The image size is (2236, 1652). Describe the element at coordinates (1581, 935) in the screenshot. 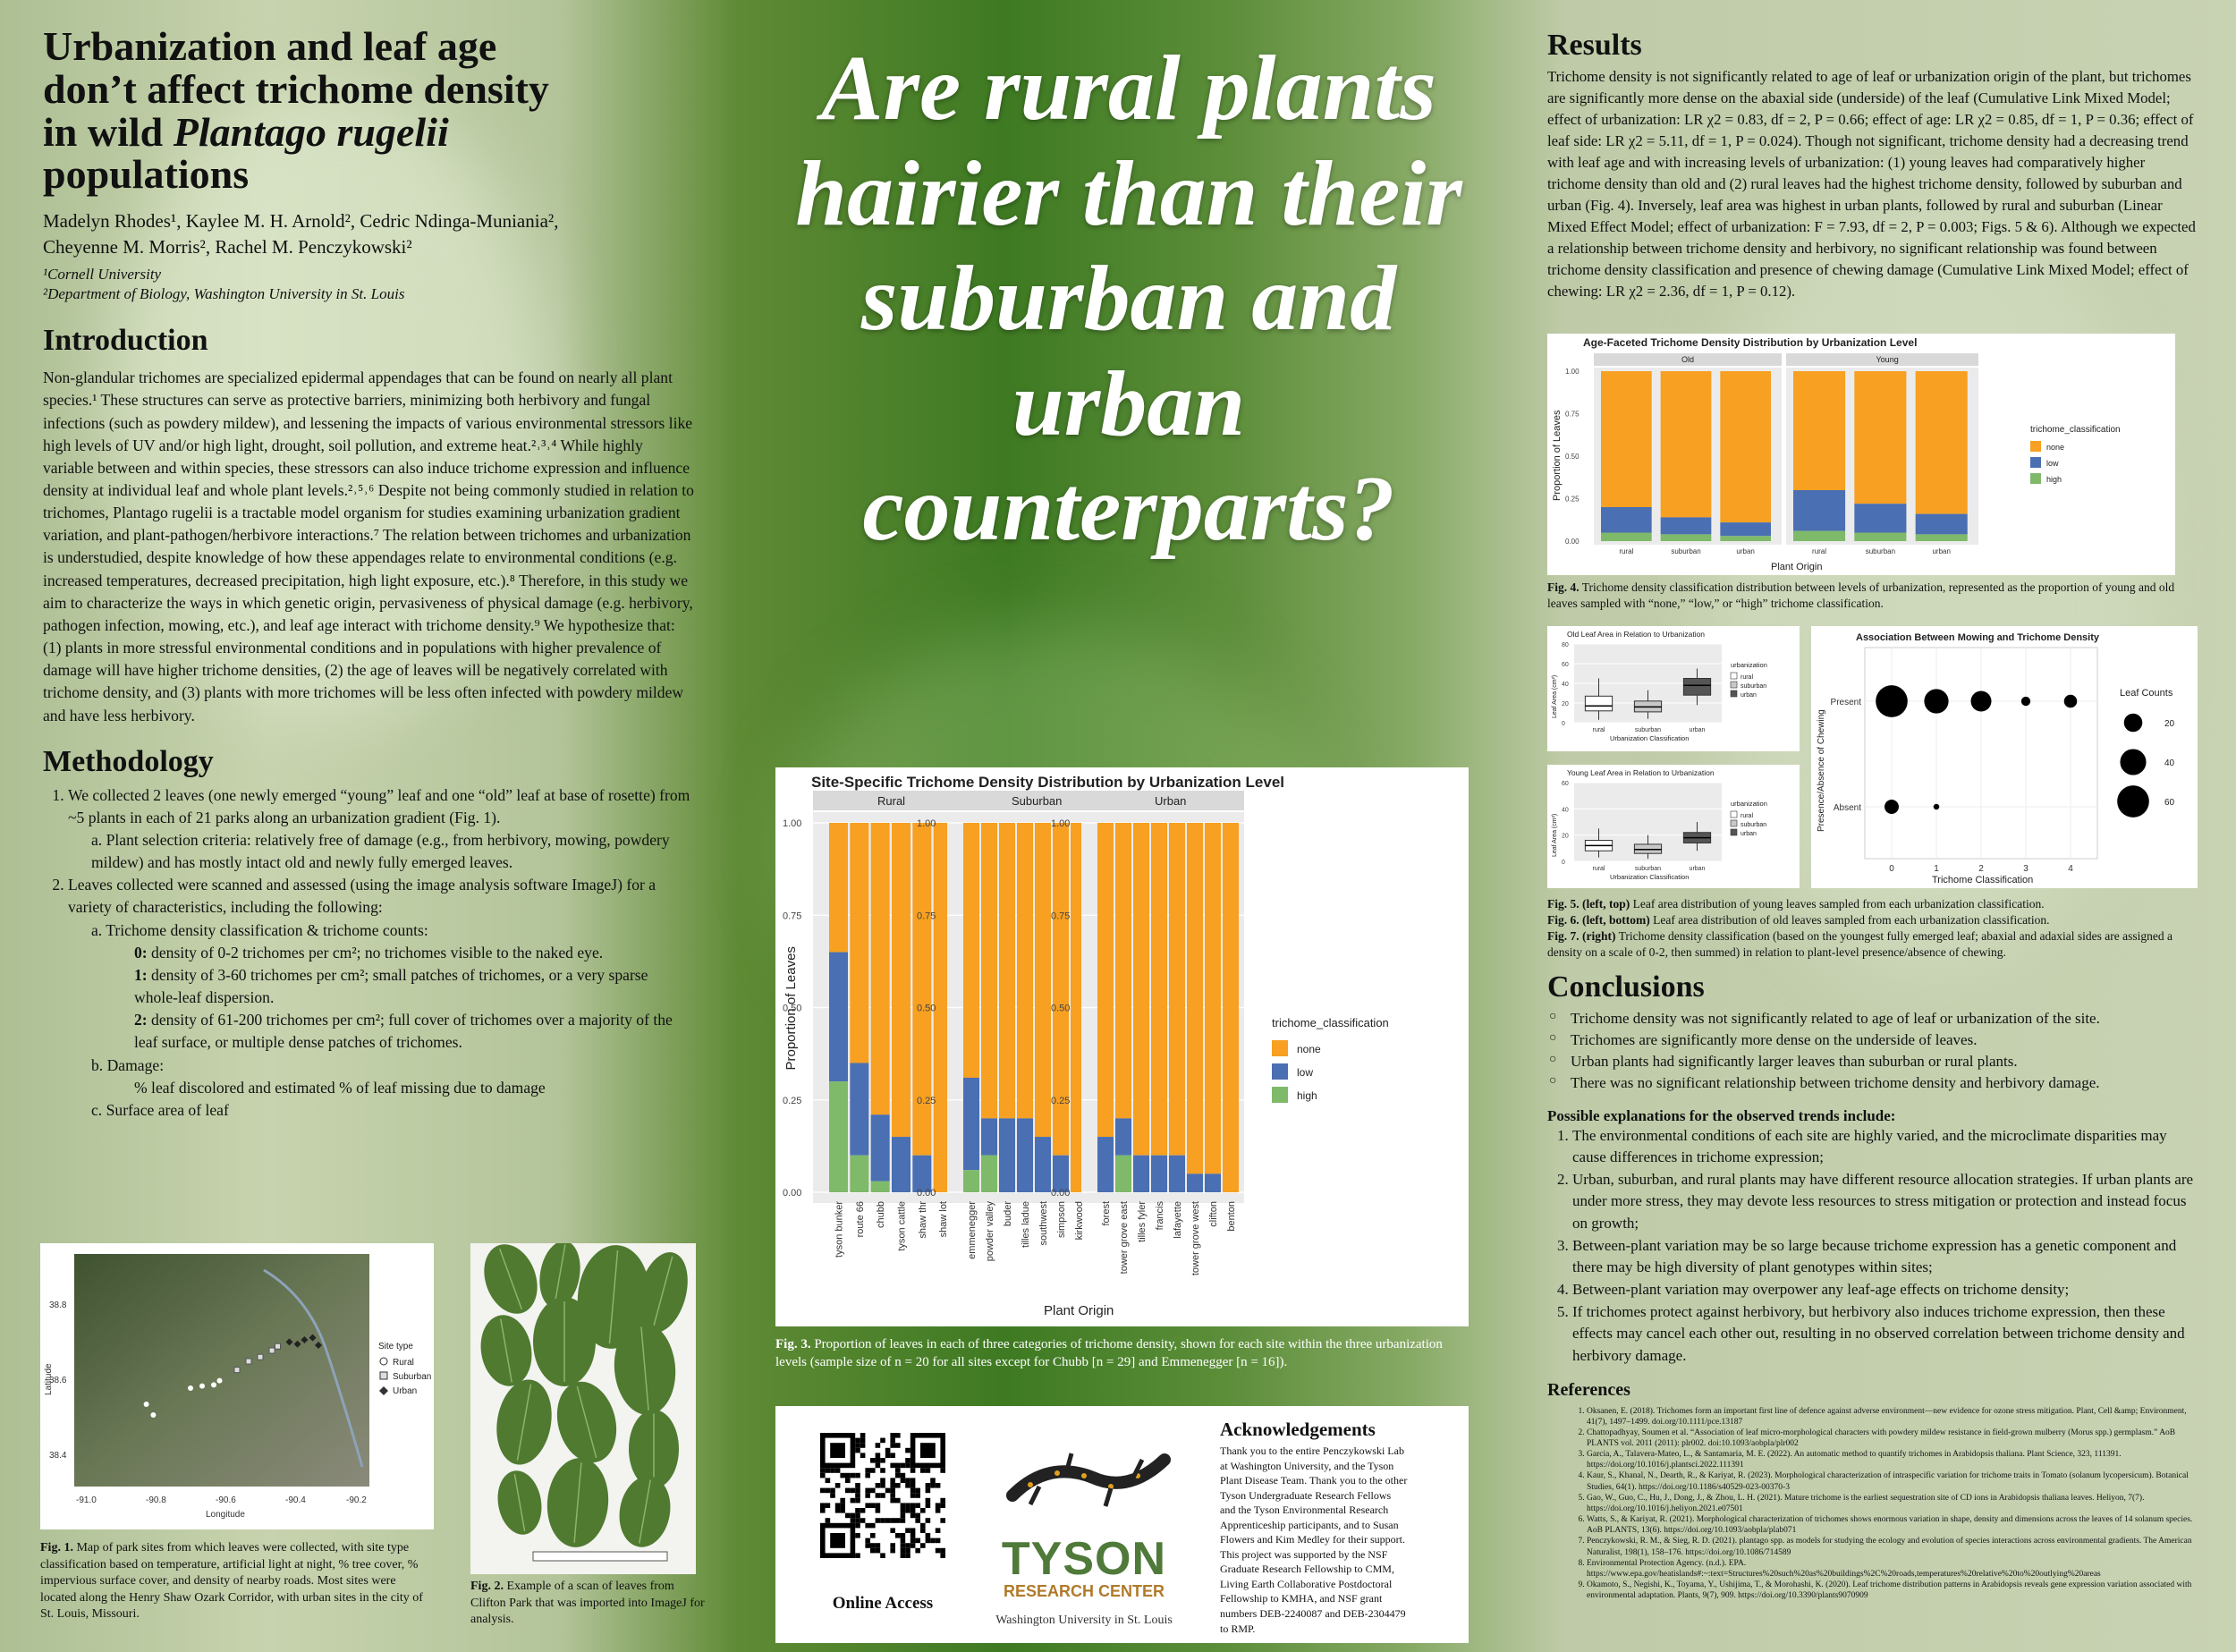

I see `caption-label: Fig. 7. (right)` at that location.